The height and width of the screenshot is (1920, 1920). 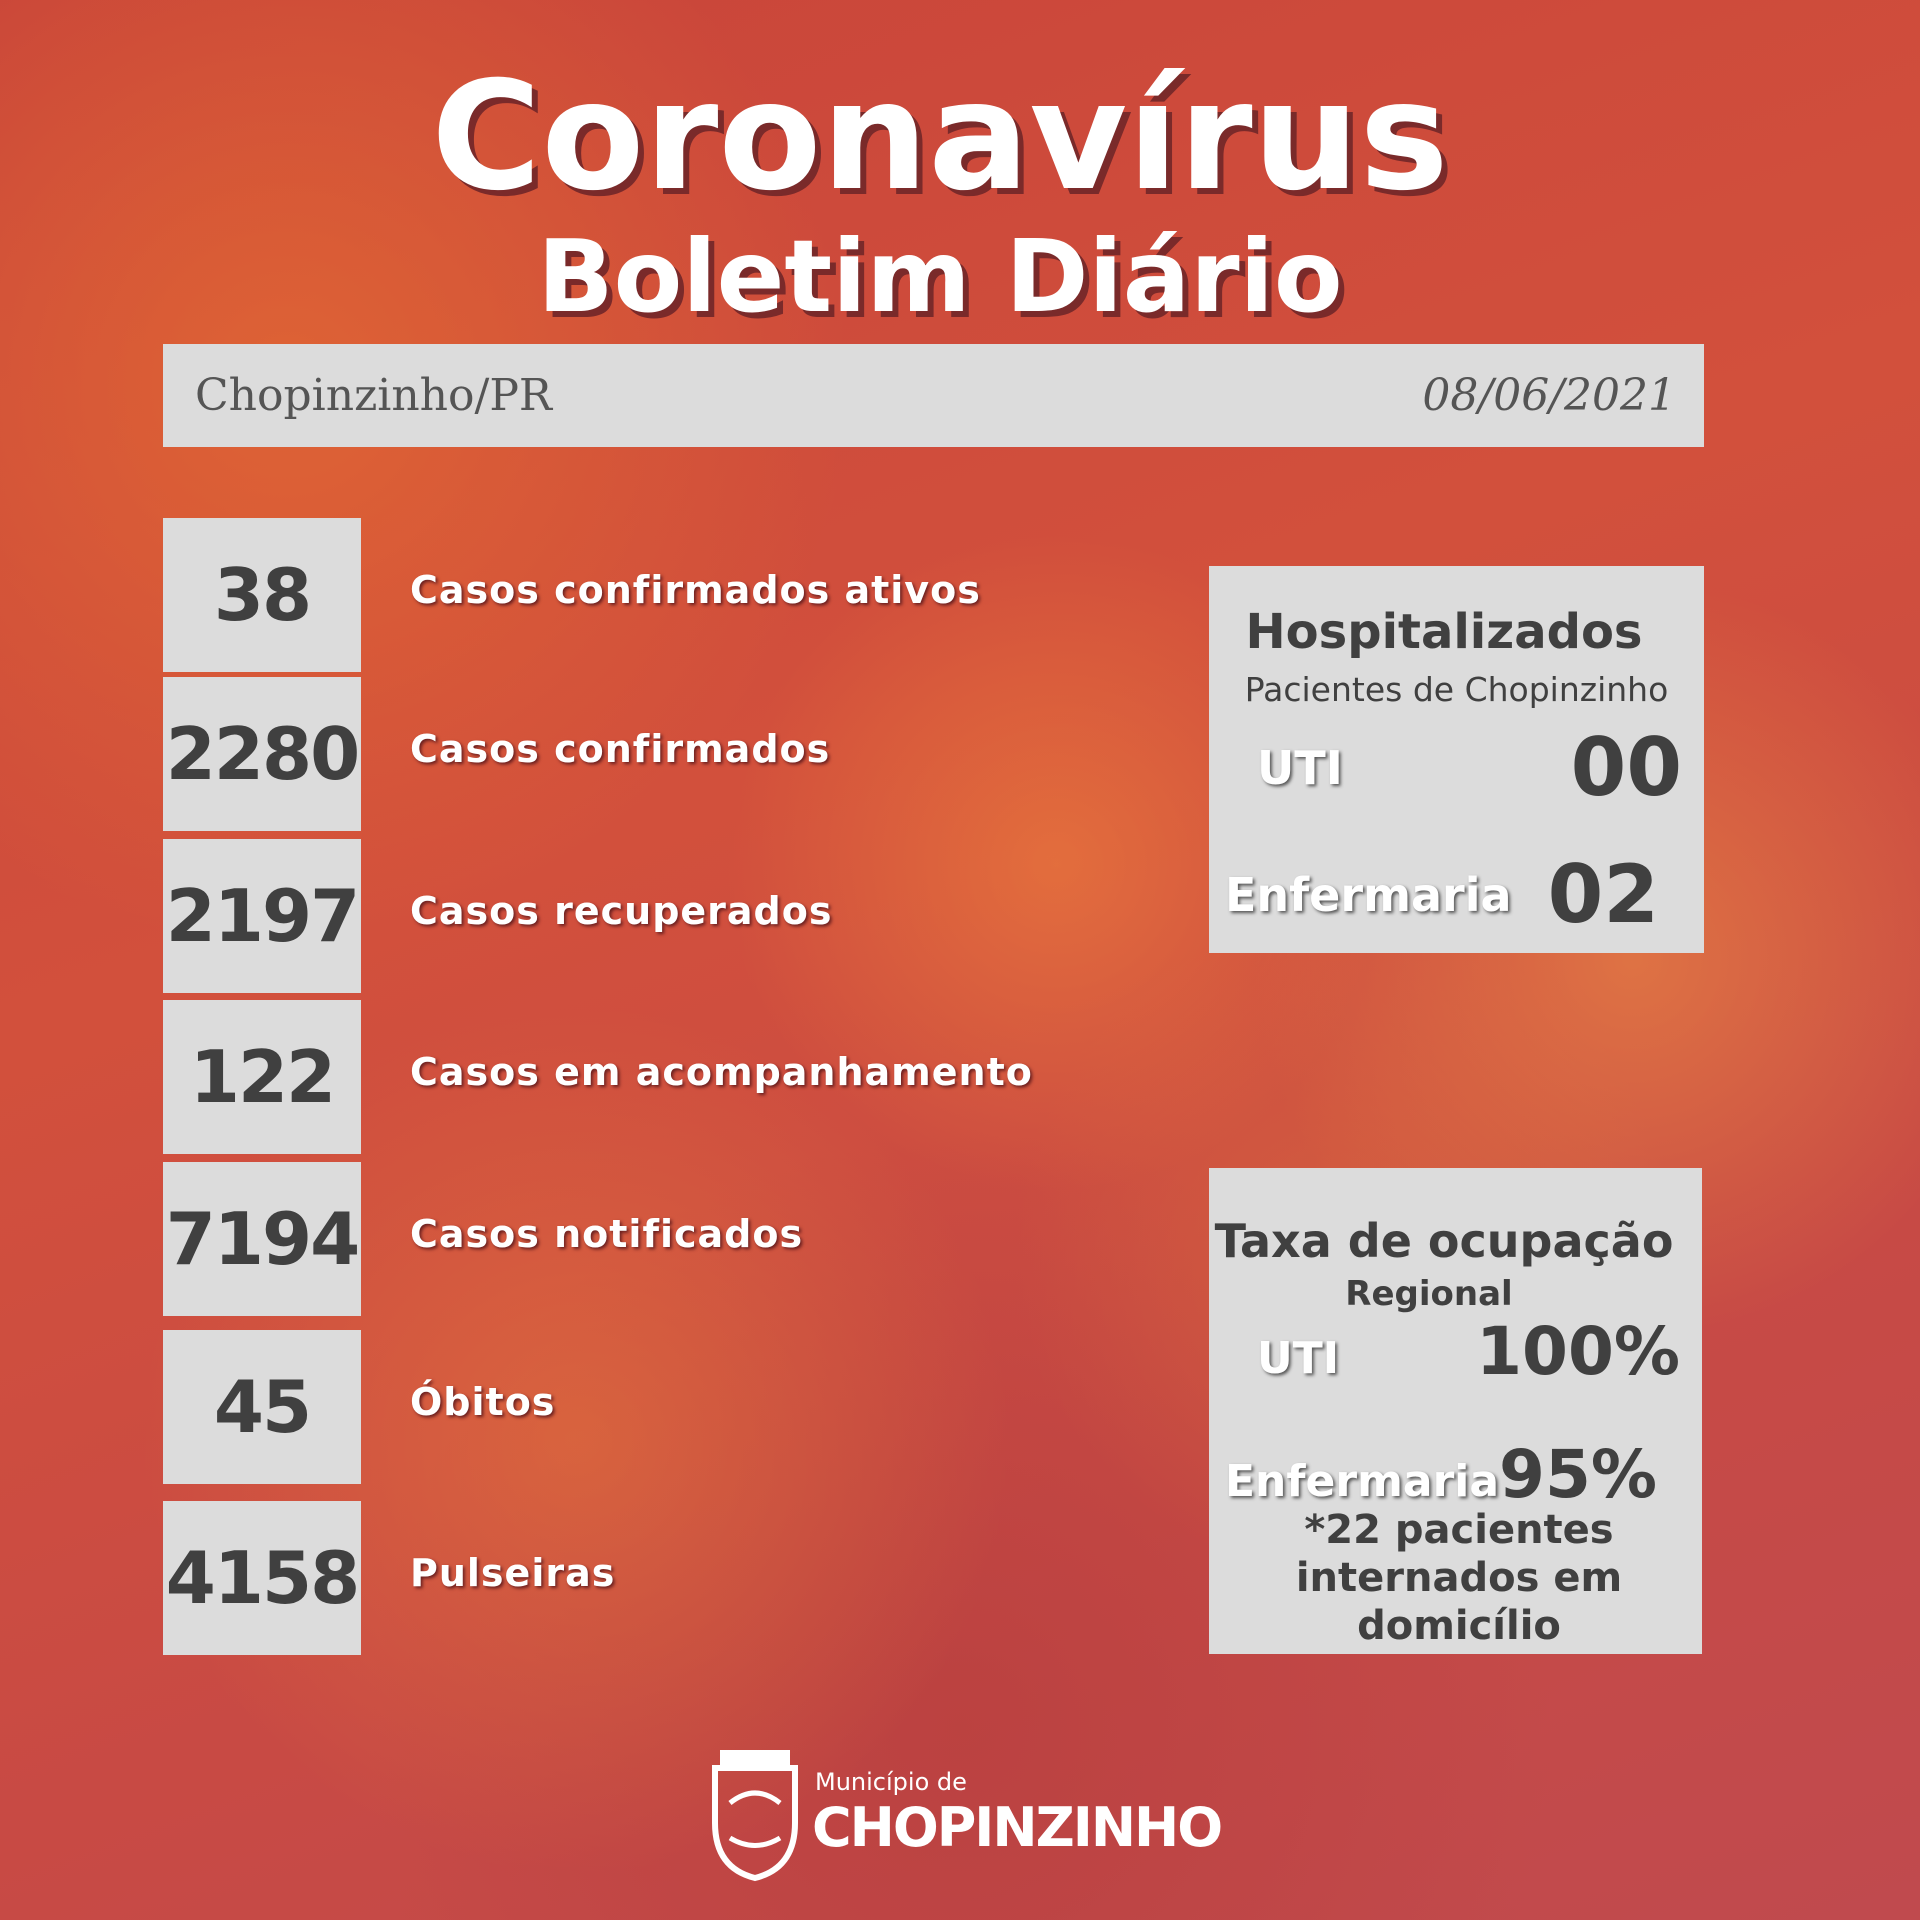 What do you see at coordinates (1603, 894) in the screenshot?
I see `row-value: 02` at bounding box center [1603, 894].